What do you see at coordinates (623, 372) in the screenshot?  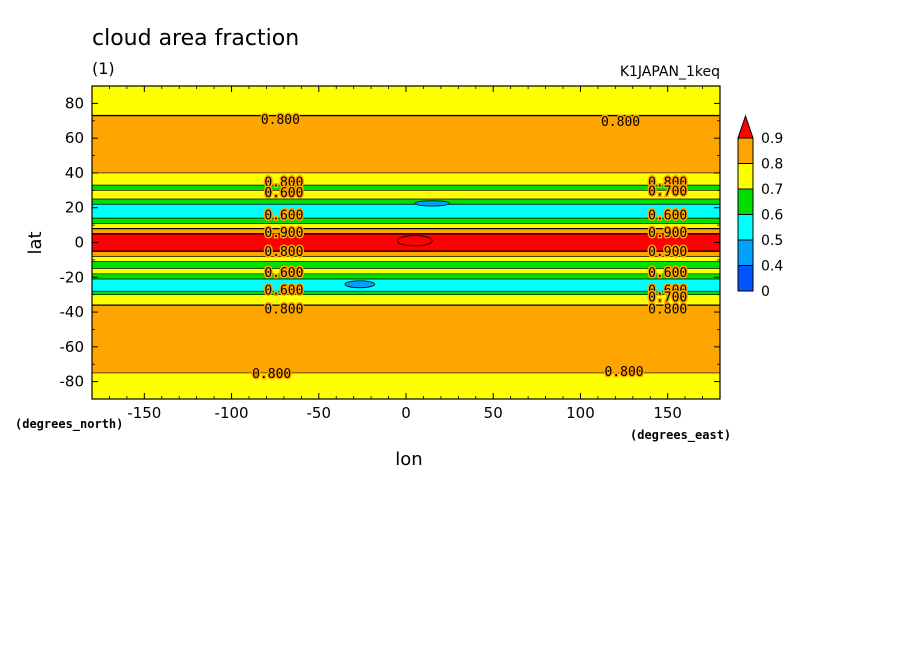 I see `contour-label-20: 0.800` at bounding box center [623, 372].